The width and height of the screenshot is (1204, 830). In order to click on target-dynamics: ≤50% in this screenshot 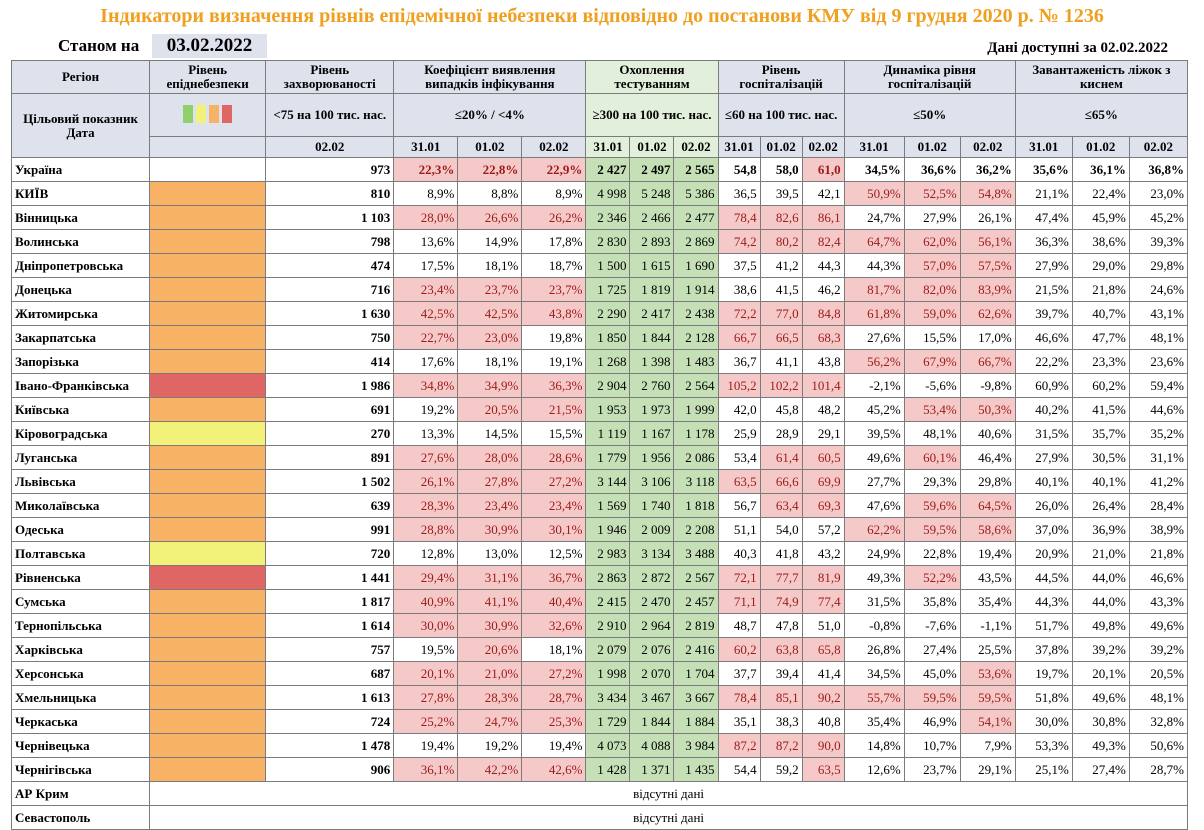, I will do `click(929, 115)`.